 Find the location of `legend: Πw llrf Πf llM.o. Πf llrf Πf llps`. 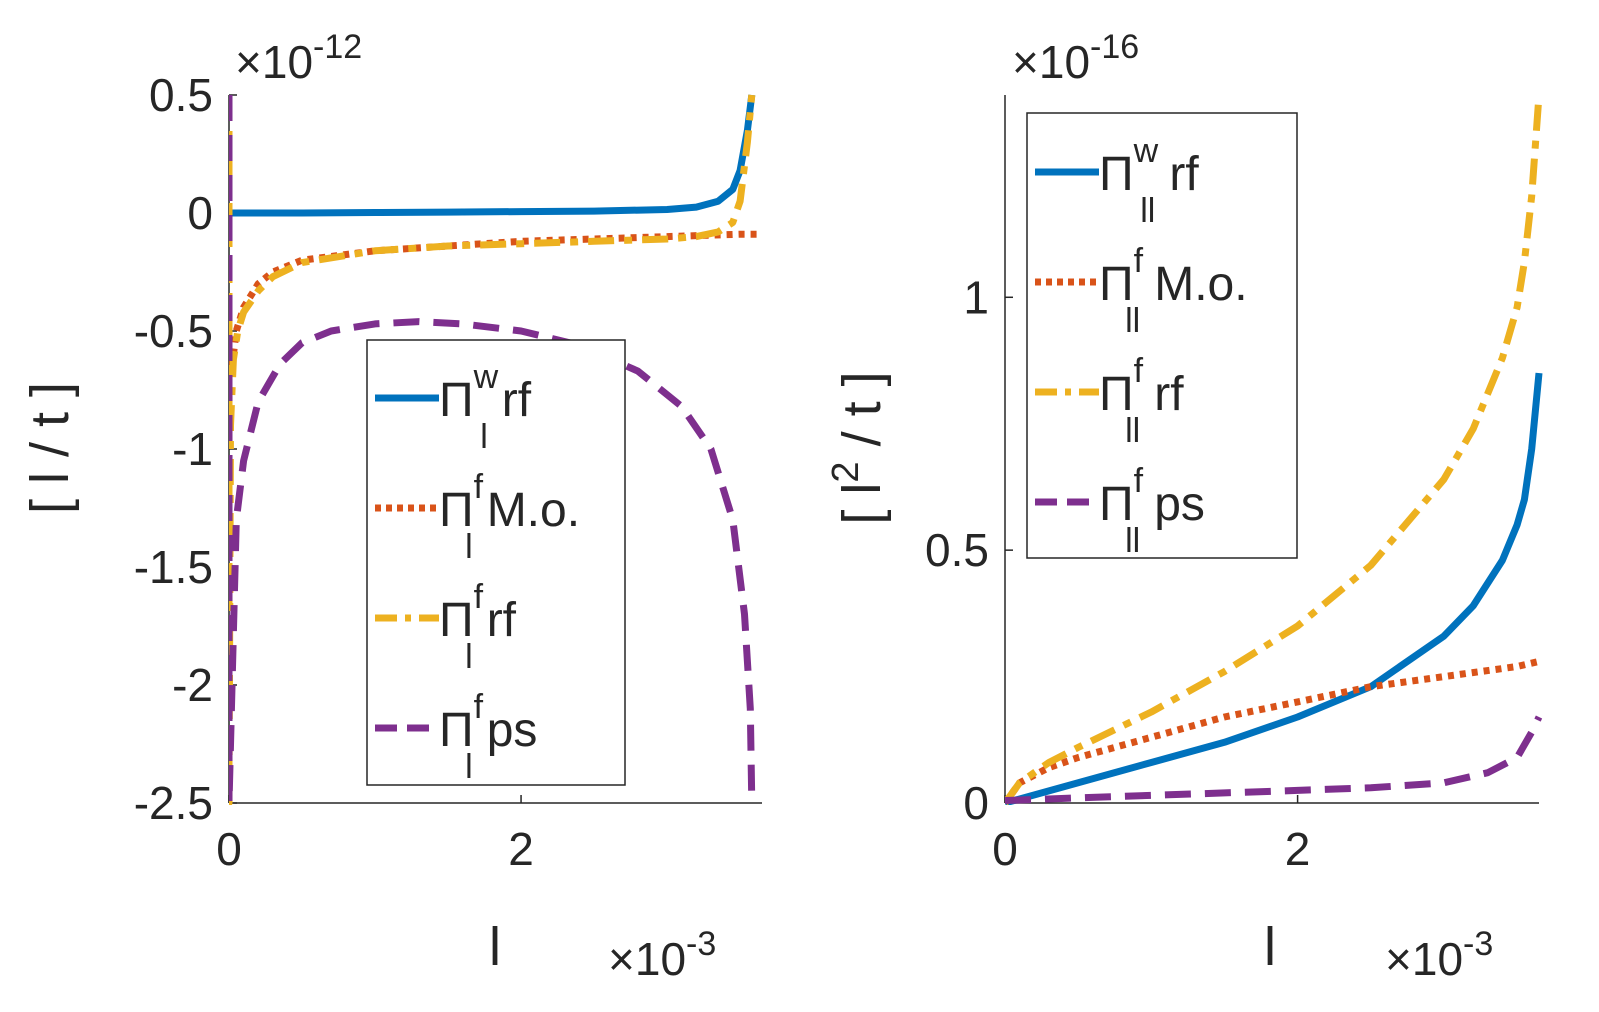

legend: Πw llrf Πf llM.o. Πf llrf Πf llps is located at coordinates (1162, 336).